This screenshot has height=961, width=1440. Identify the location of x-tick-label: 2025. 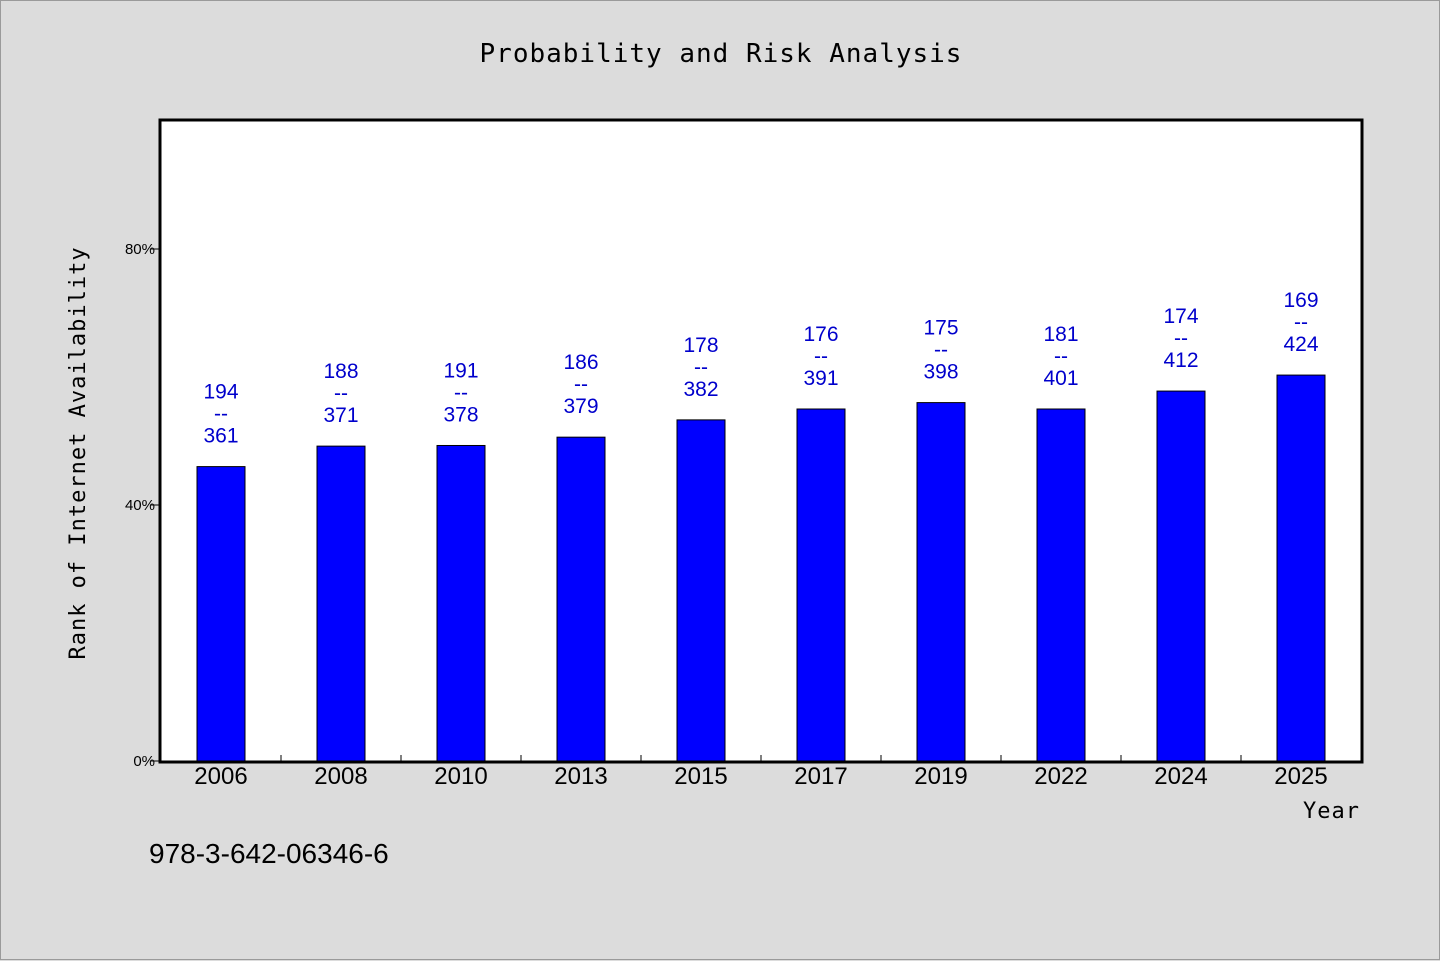
(1300, 776).